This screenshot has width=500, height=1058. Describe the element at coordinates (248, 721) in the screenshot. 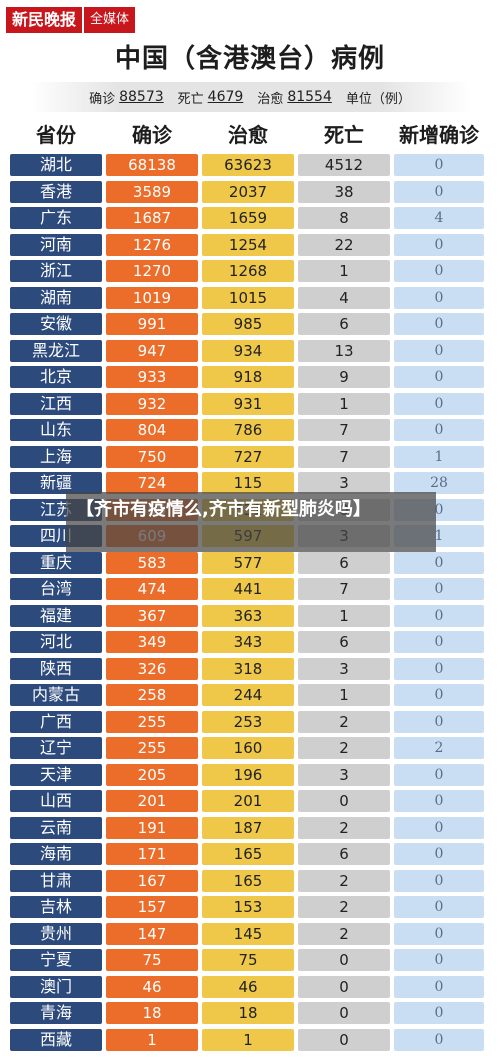

I see `cured-cell: 253` at that location.